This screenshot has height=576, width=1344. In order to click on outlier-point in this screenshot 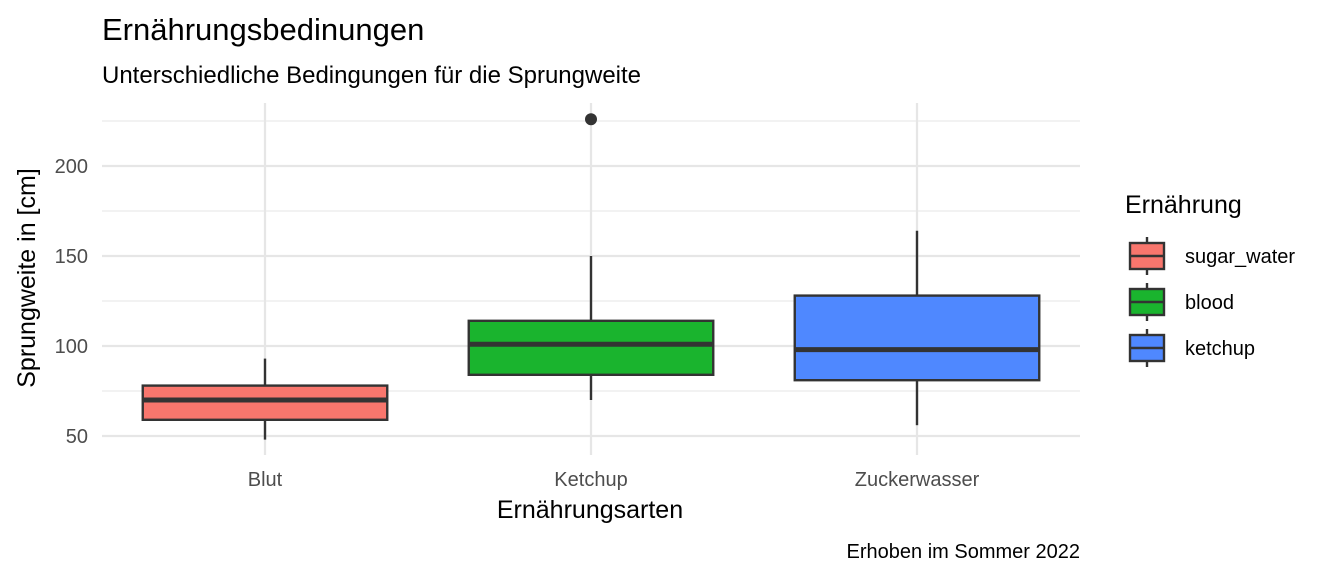, I will do `click(591, 119)`.